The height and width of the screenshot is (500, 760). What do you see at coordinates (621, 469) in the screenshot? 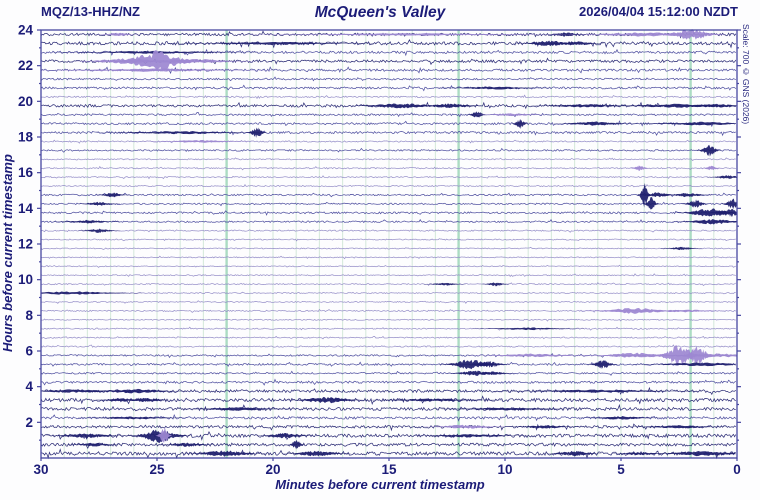
I see `x-tick-label: 5` at bounding box center [621, 469].